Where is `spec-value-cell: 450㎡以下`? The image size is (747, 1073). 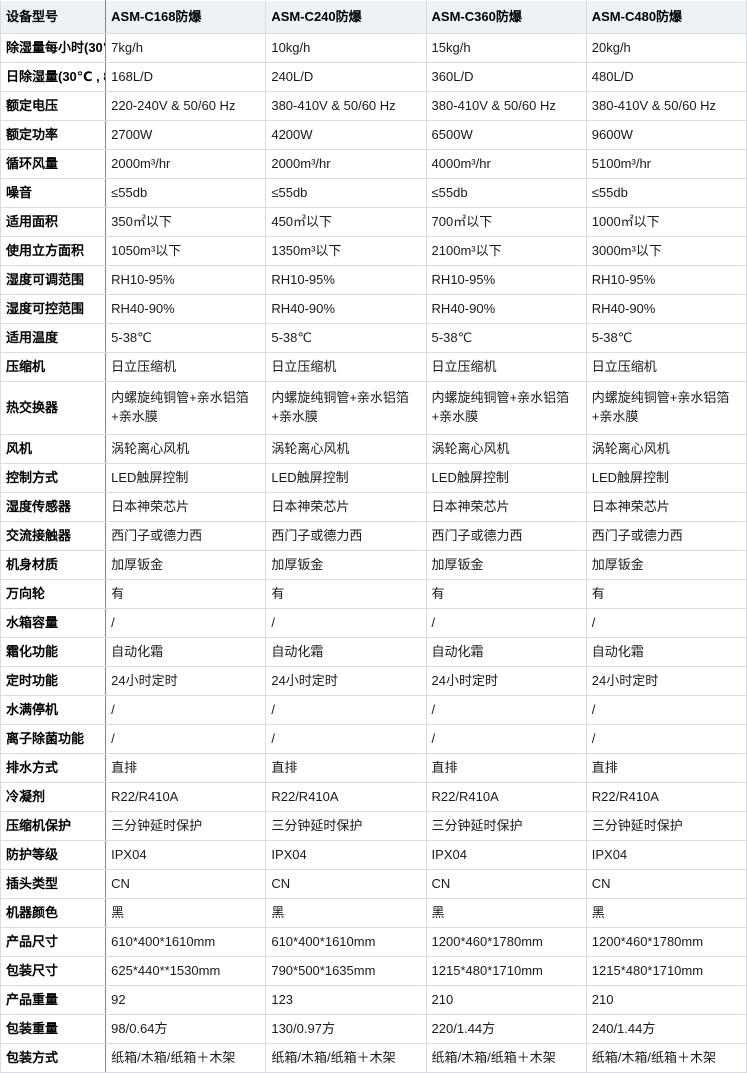 spec-value-cell: 450㎡以下 is located at coordinates (346, 222).